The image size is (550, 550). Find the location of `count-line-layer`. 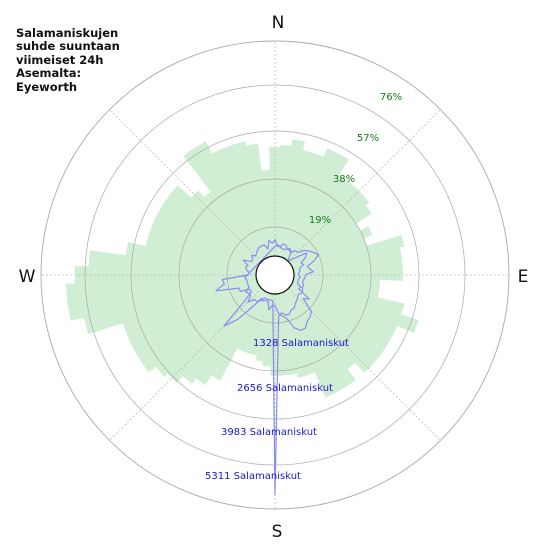

count-line-layer is located at coordinates (267, 367).